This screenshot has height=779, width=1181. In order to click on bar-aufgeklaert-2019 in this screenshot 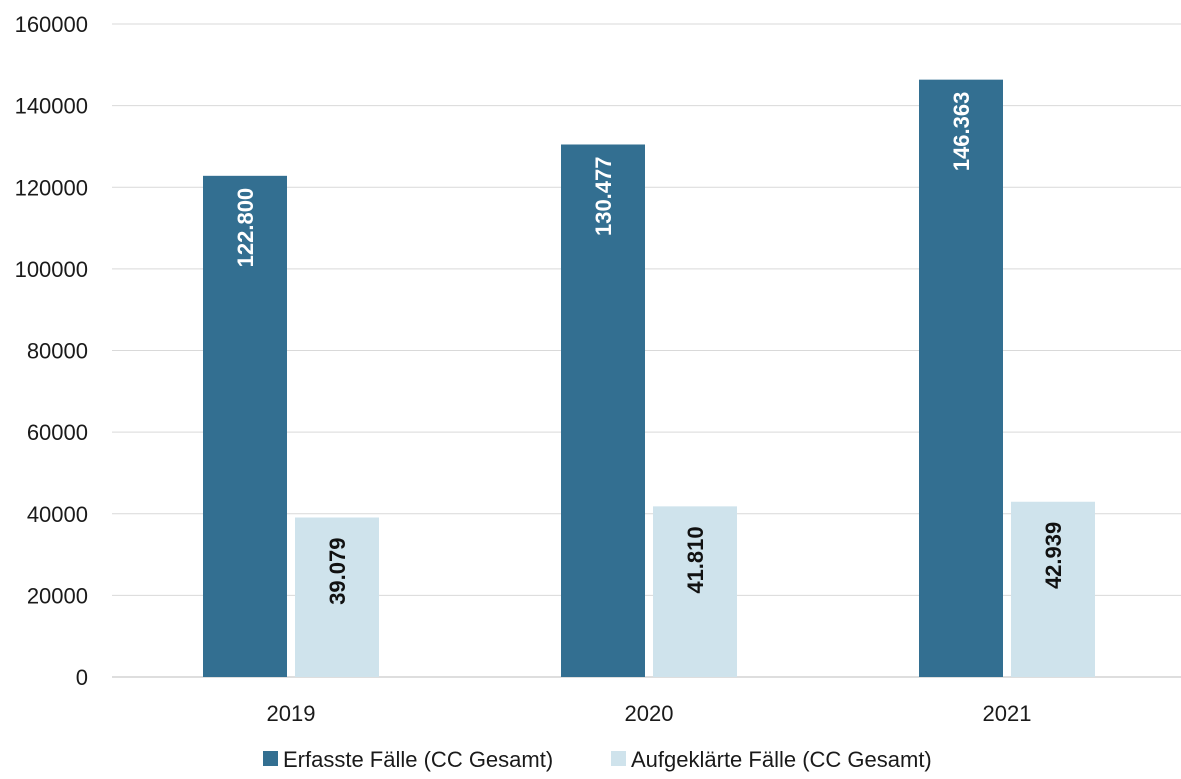, I will do `click(337, 597)`.